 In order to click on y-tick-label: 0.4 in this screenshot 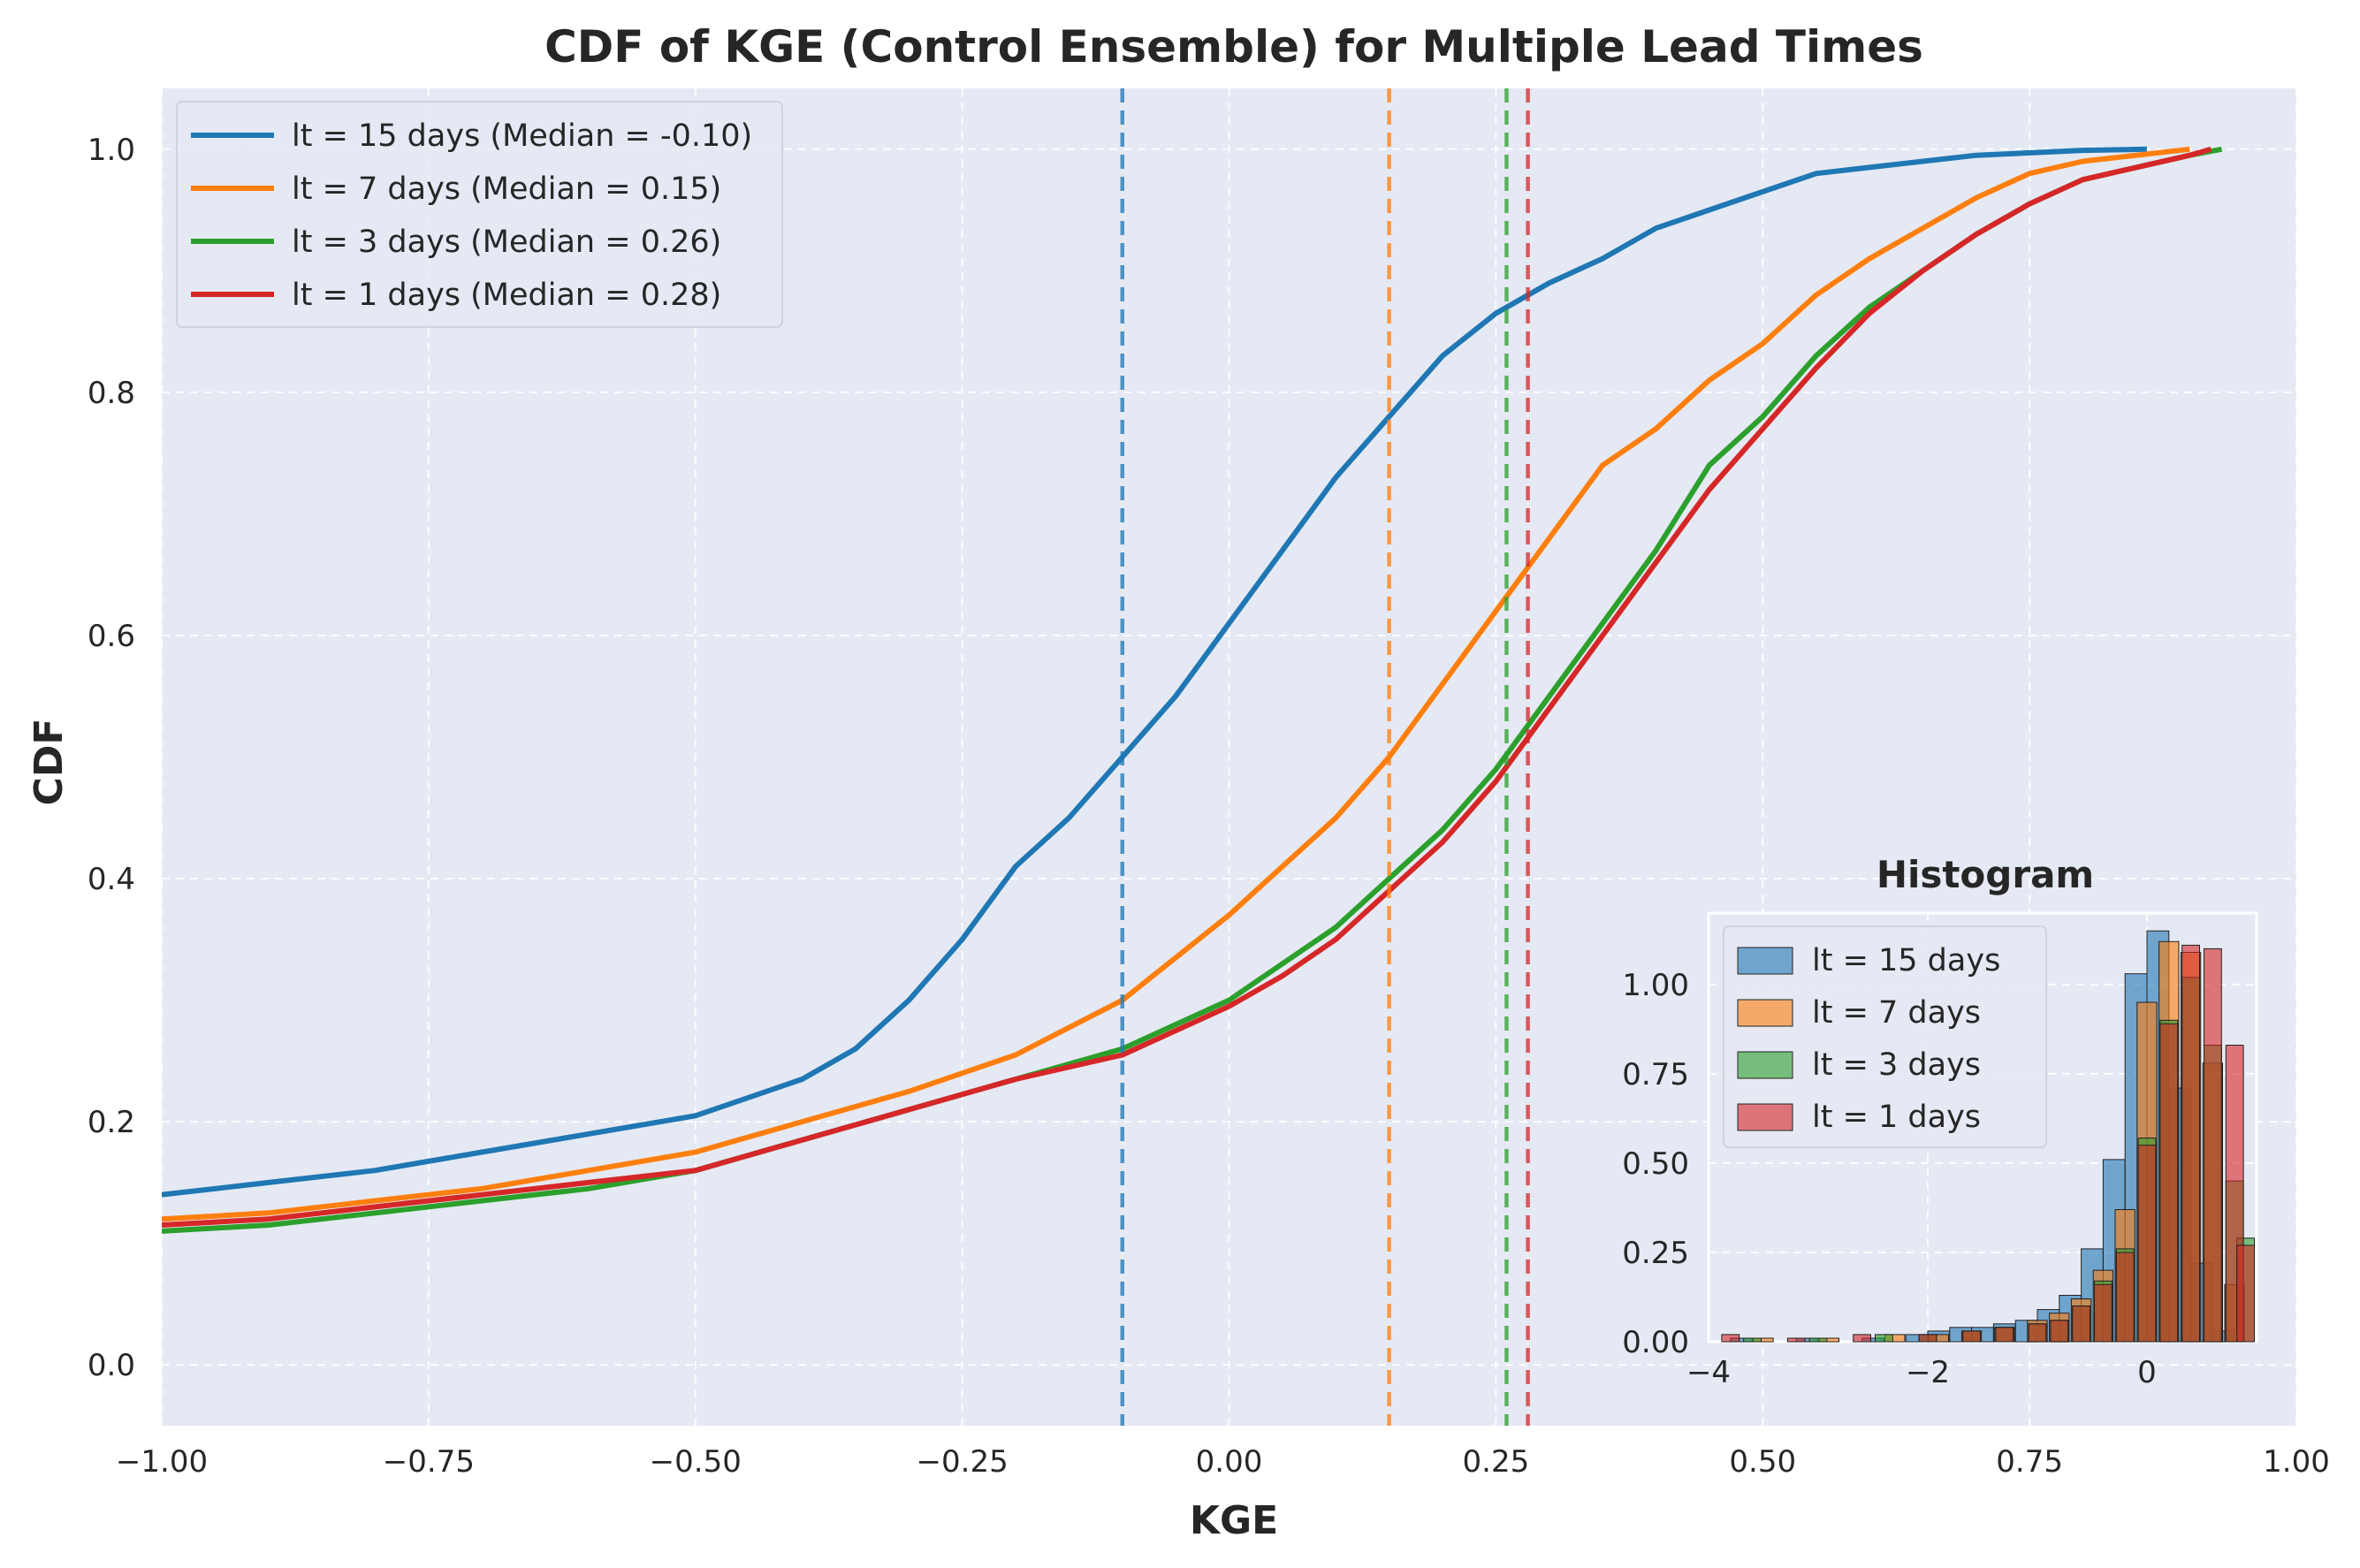, I will do `click(112, 880)`.